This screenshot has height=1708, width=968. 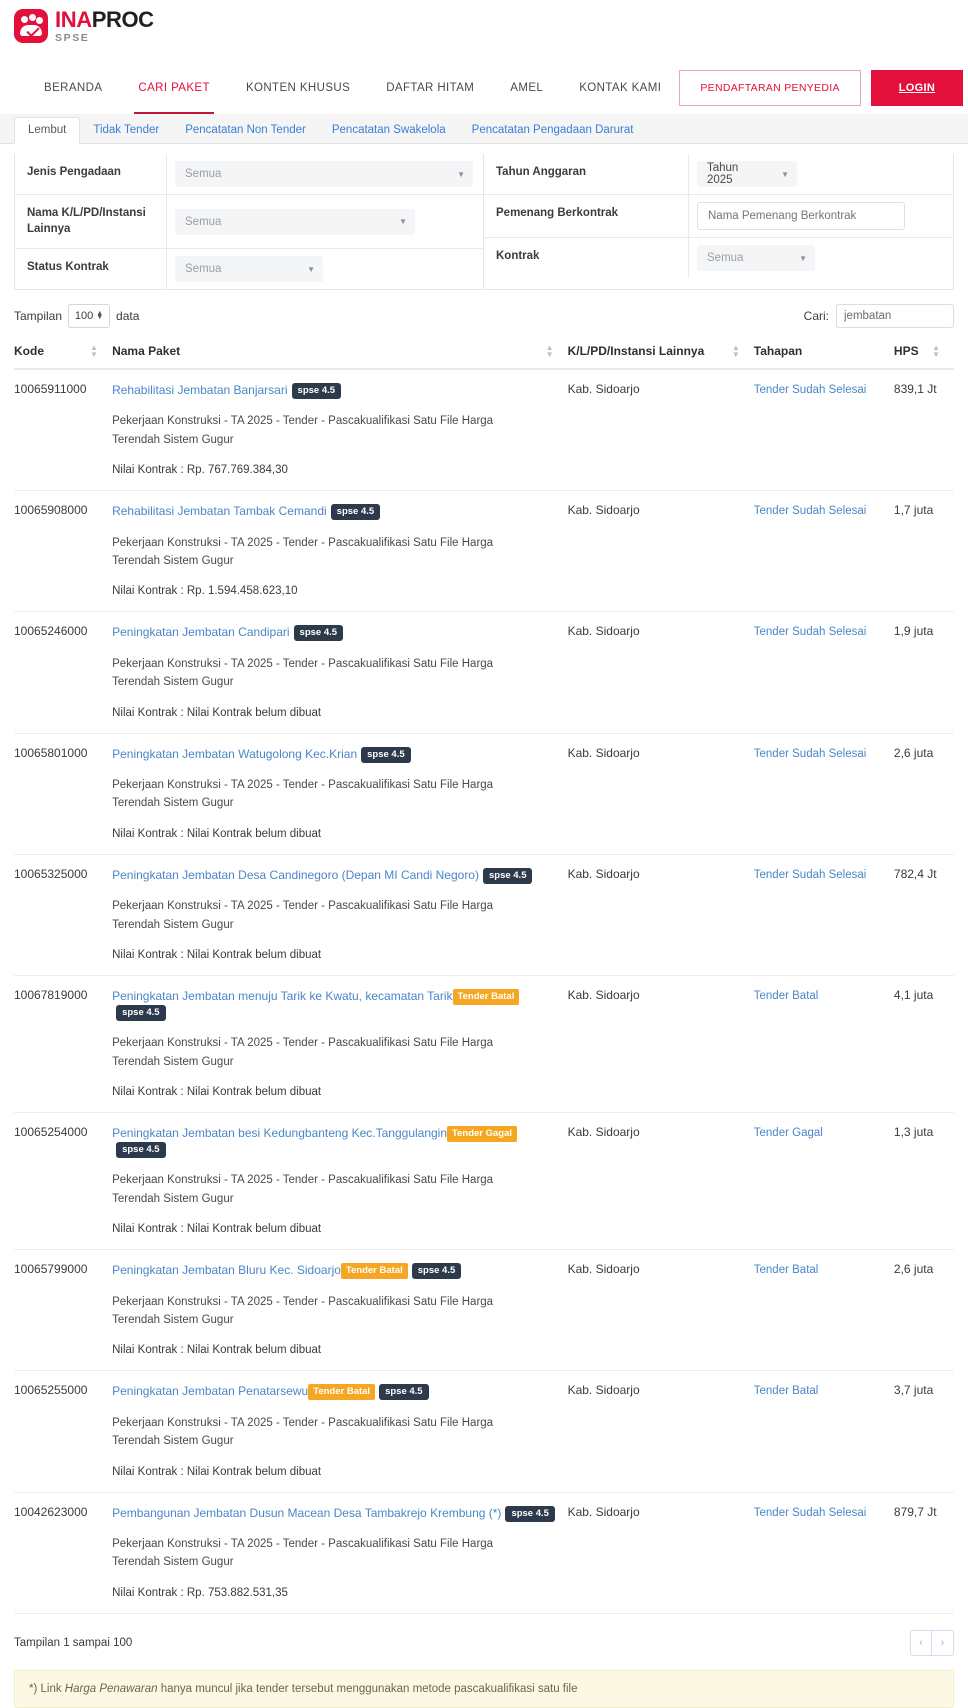 What do you see at coordinates (586, 216) in the screenshot?
I see `filter-label-pemenang: Pemenang Berkontrak` at bounding box center [586, 216].